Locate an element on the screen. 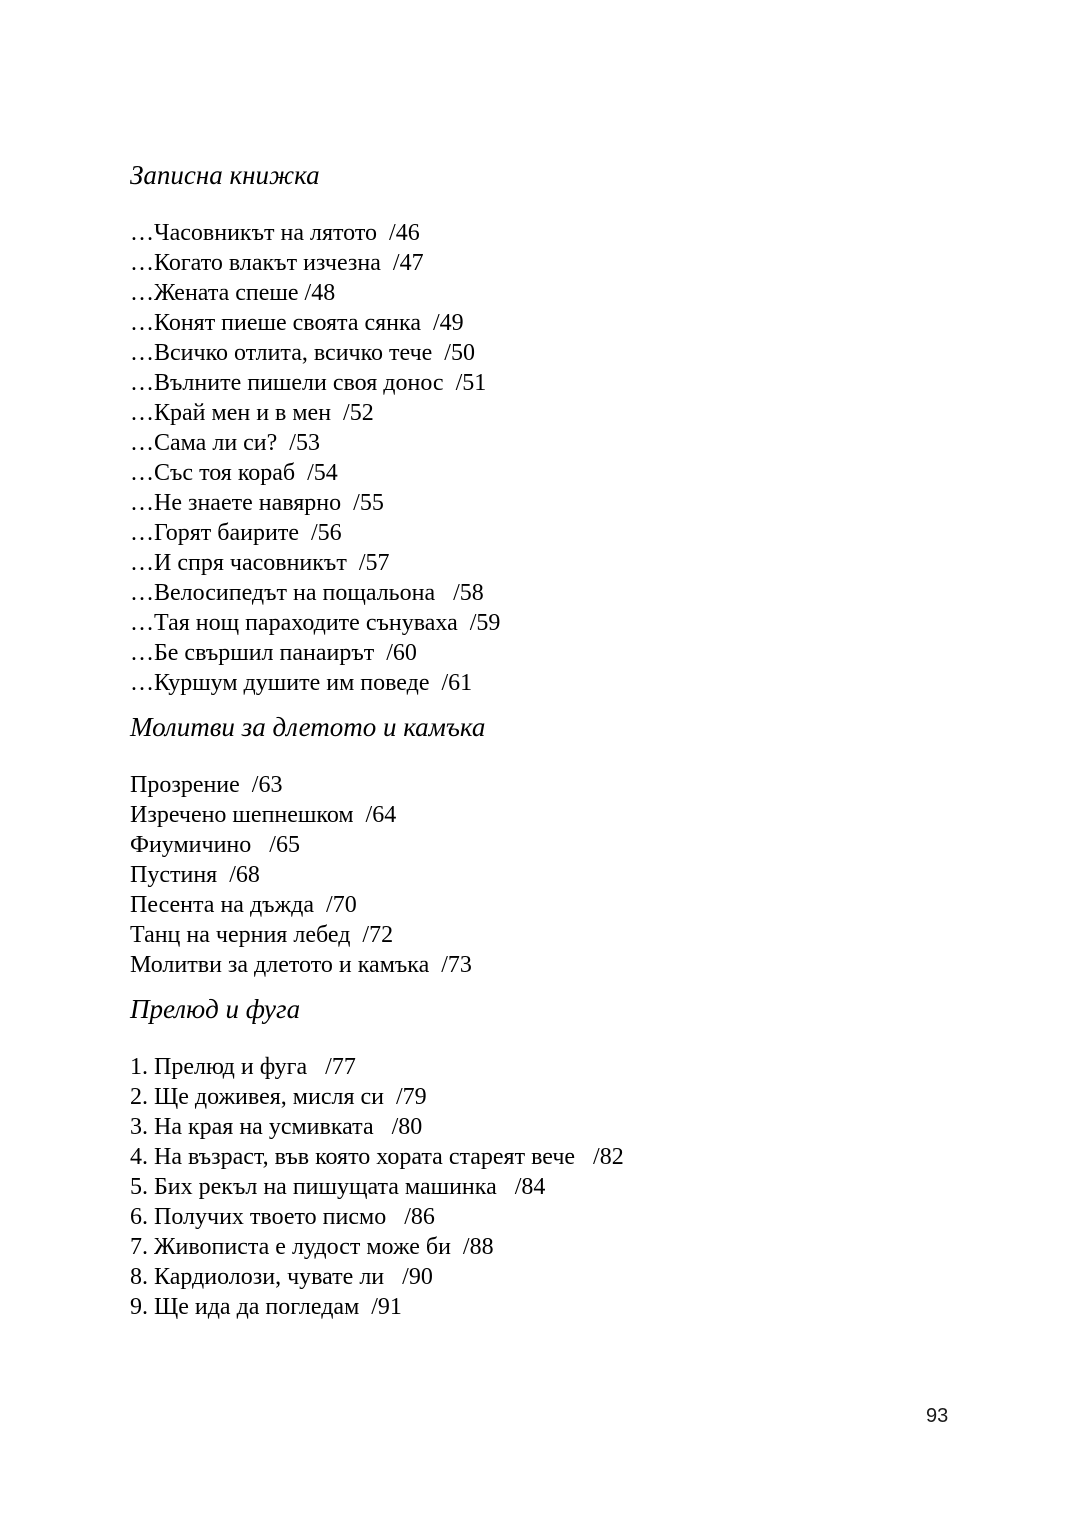 This screenshot has width=1080, height=1527. toc-entry: …Куршум душите им поведе /61 is located at coordinates (301, 683).